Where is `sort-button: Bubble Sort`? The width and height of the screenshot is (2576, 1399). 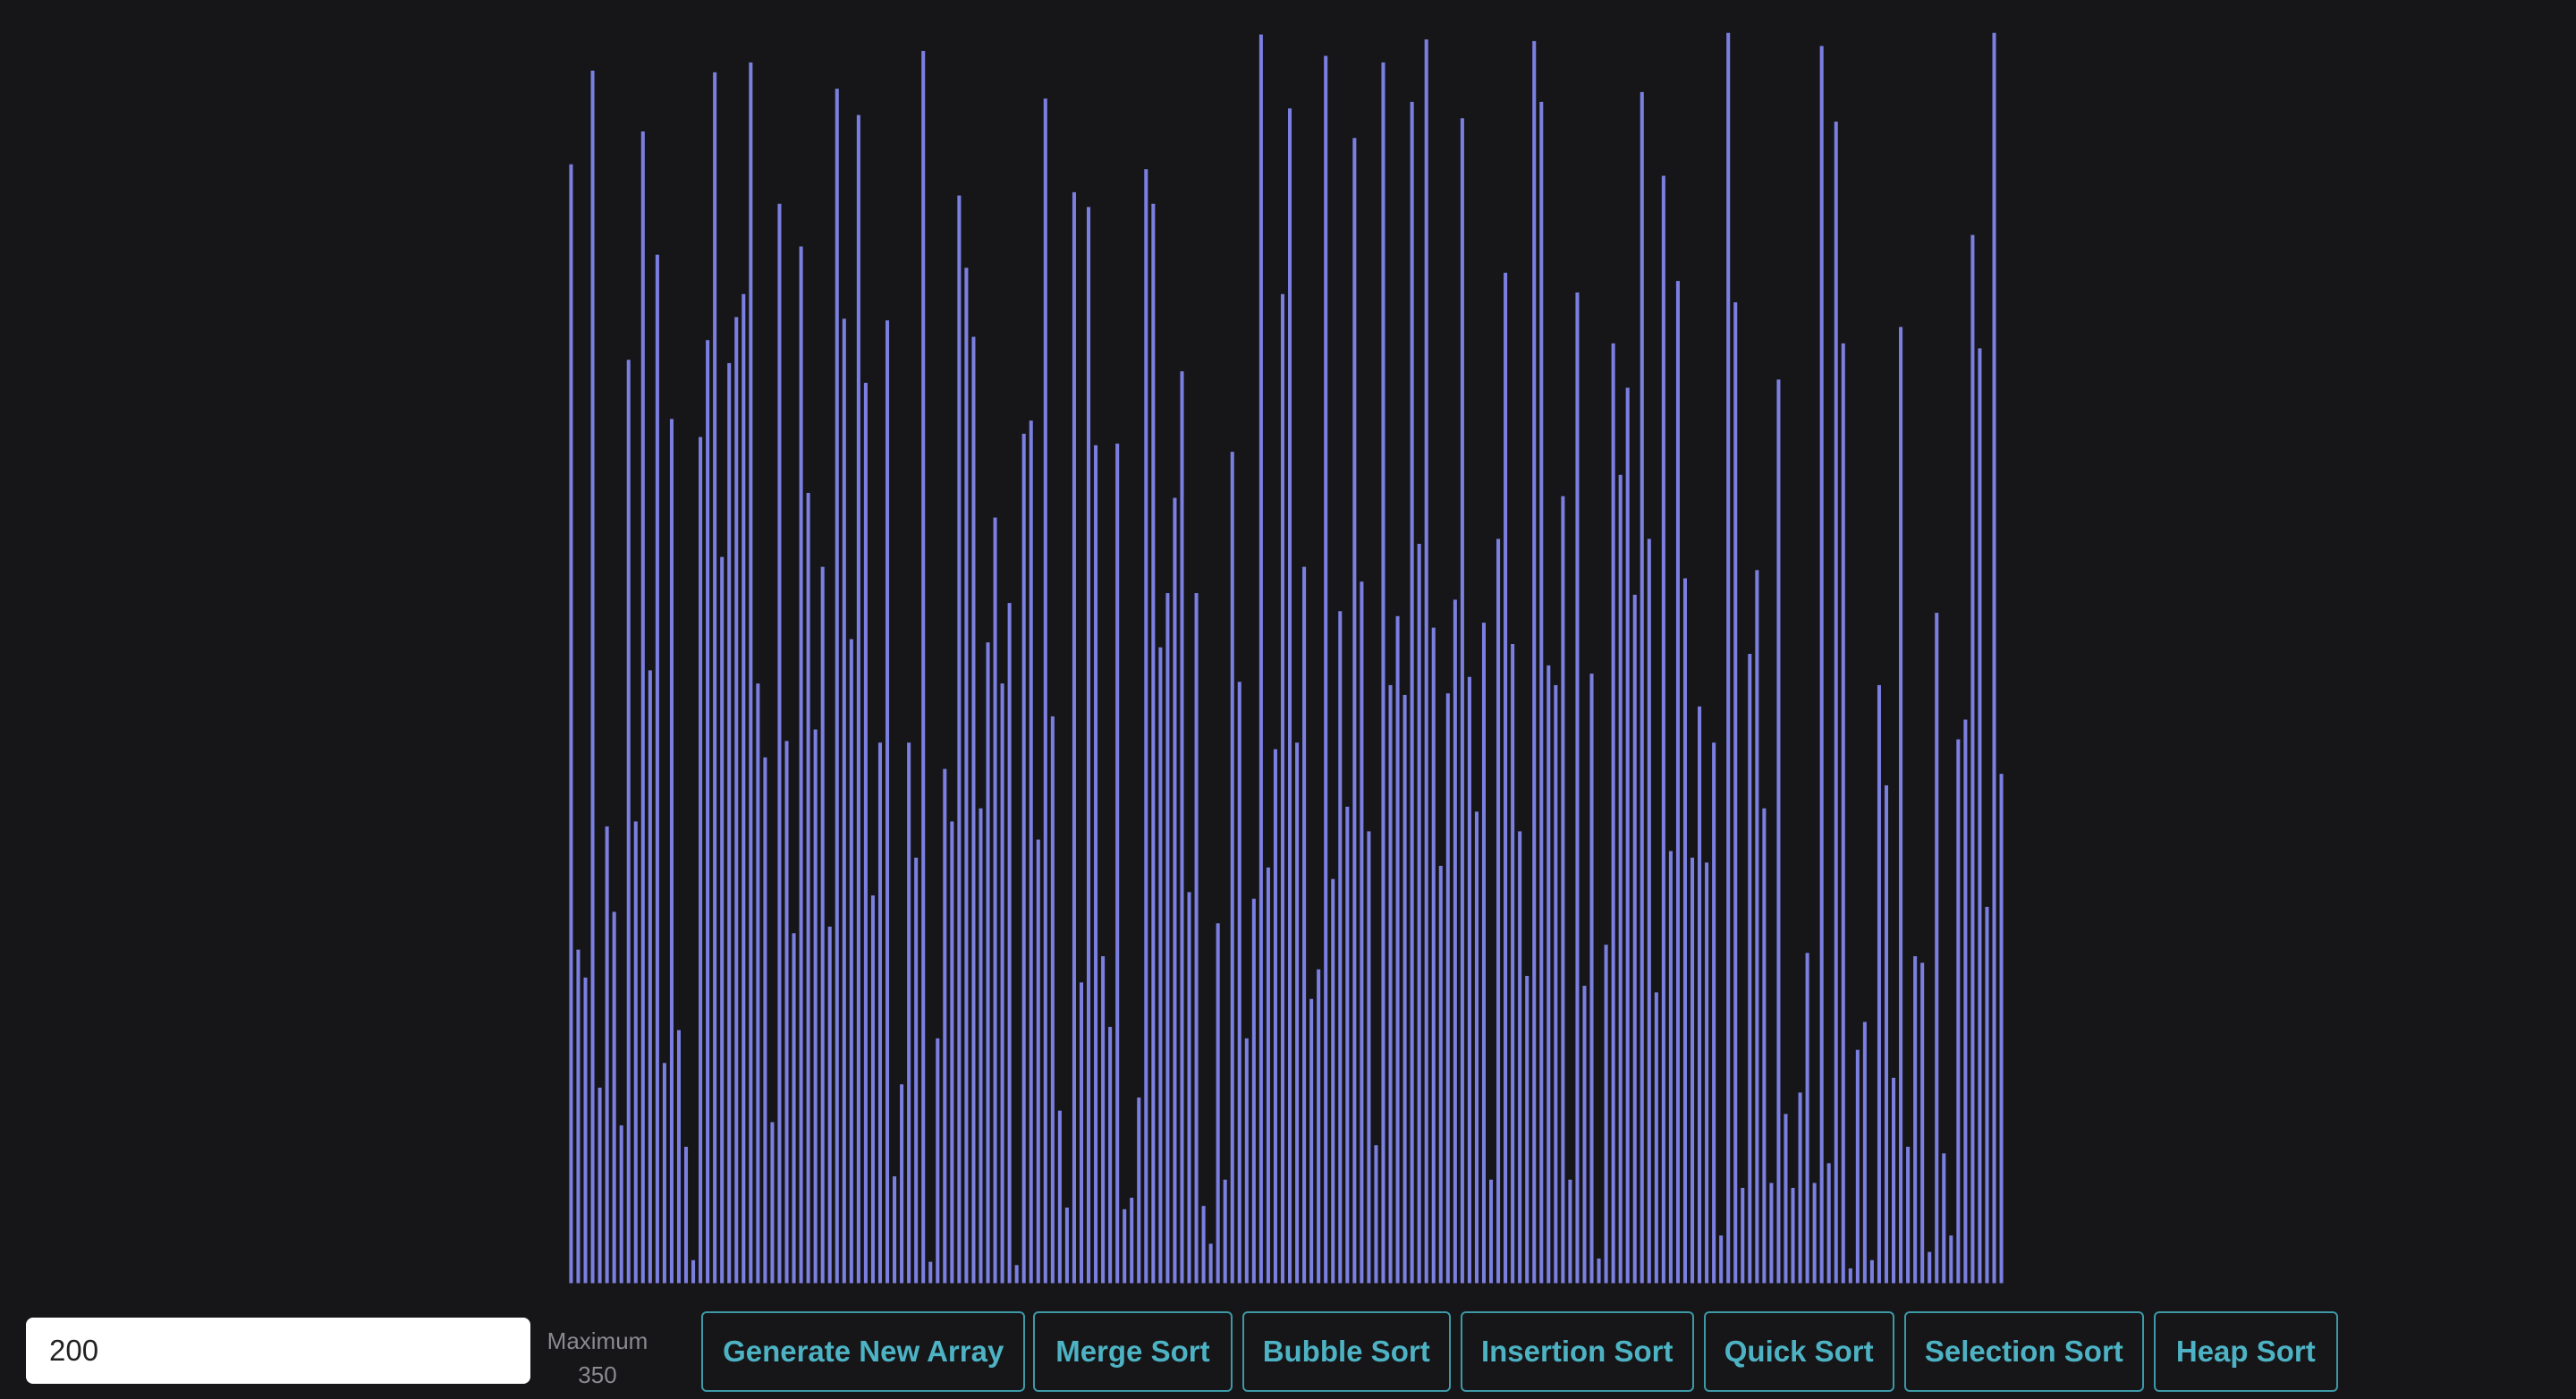
sort-button: Bubble Sort is located at coordinates (1346, 1351).